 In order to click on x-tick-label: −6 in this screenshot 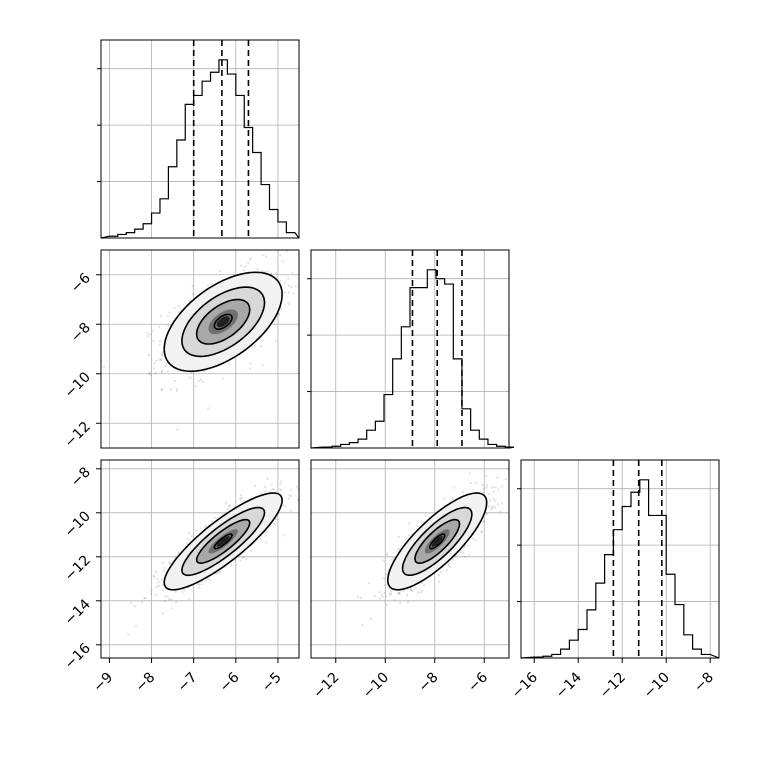, I will do `click(478, 682)`.